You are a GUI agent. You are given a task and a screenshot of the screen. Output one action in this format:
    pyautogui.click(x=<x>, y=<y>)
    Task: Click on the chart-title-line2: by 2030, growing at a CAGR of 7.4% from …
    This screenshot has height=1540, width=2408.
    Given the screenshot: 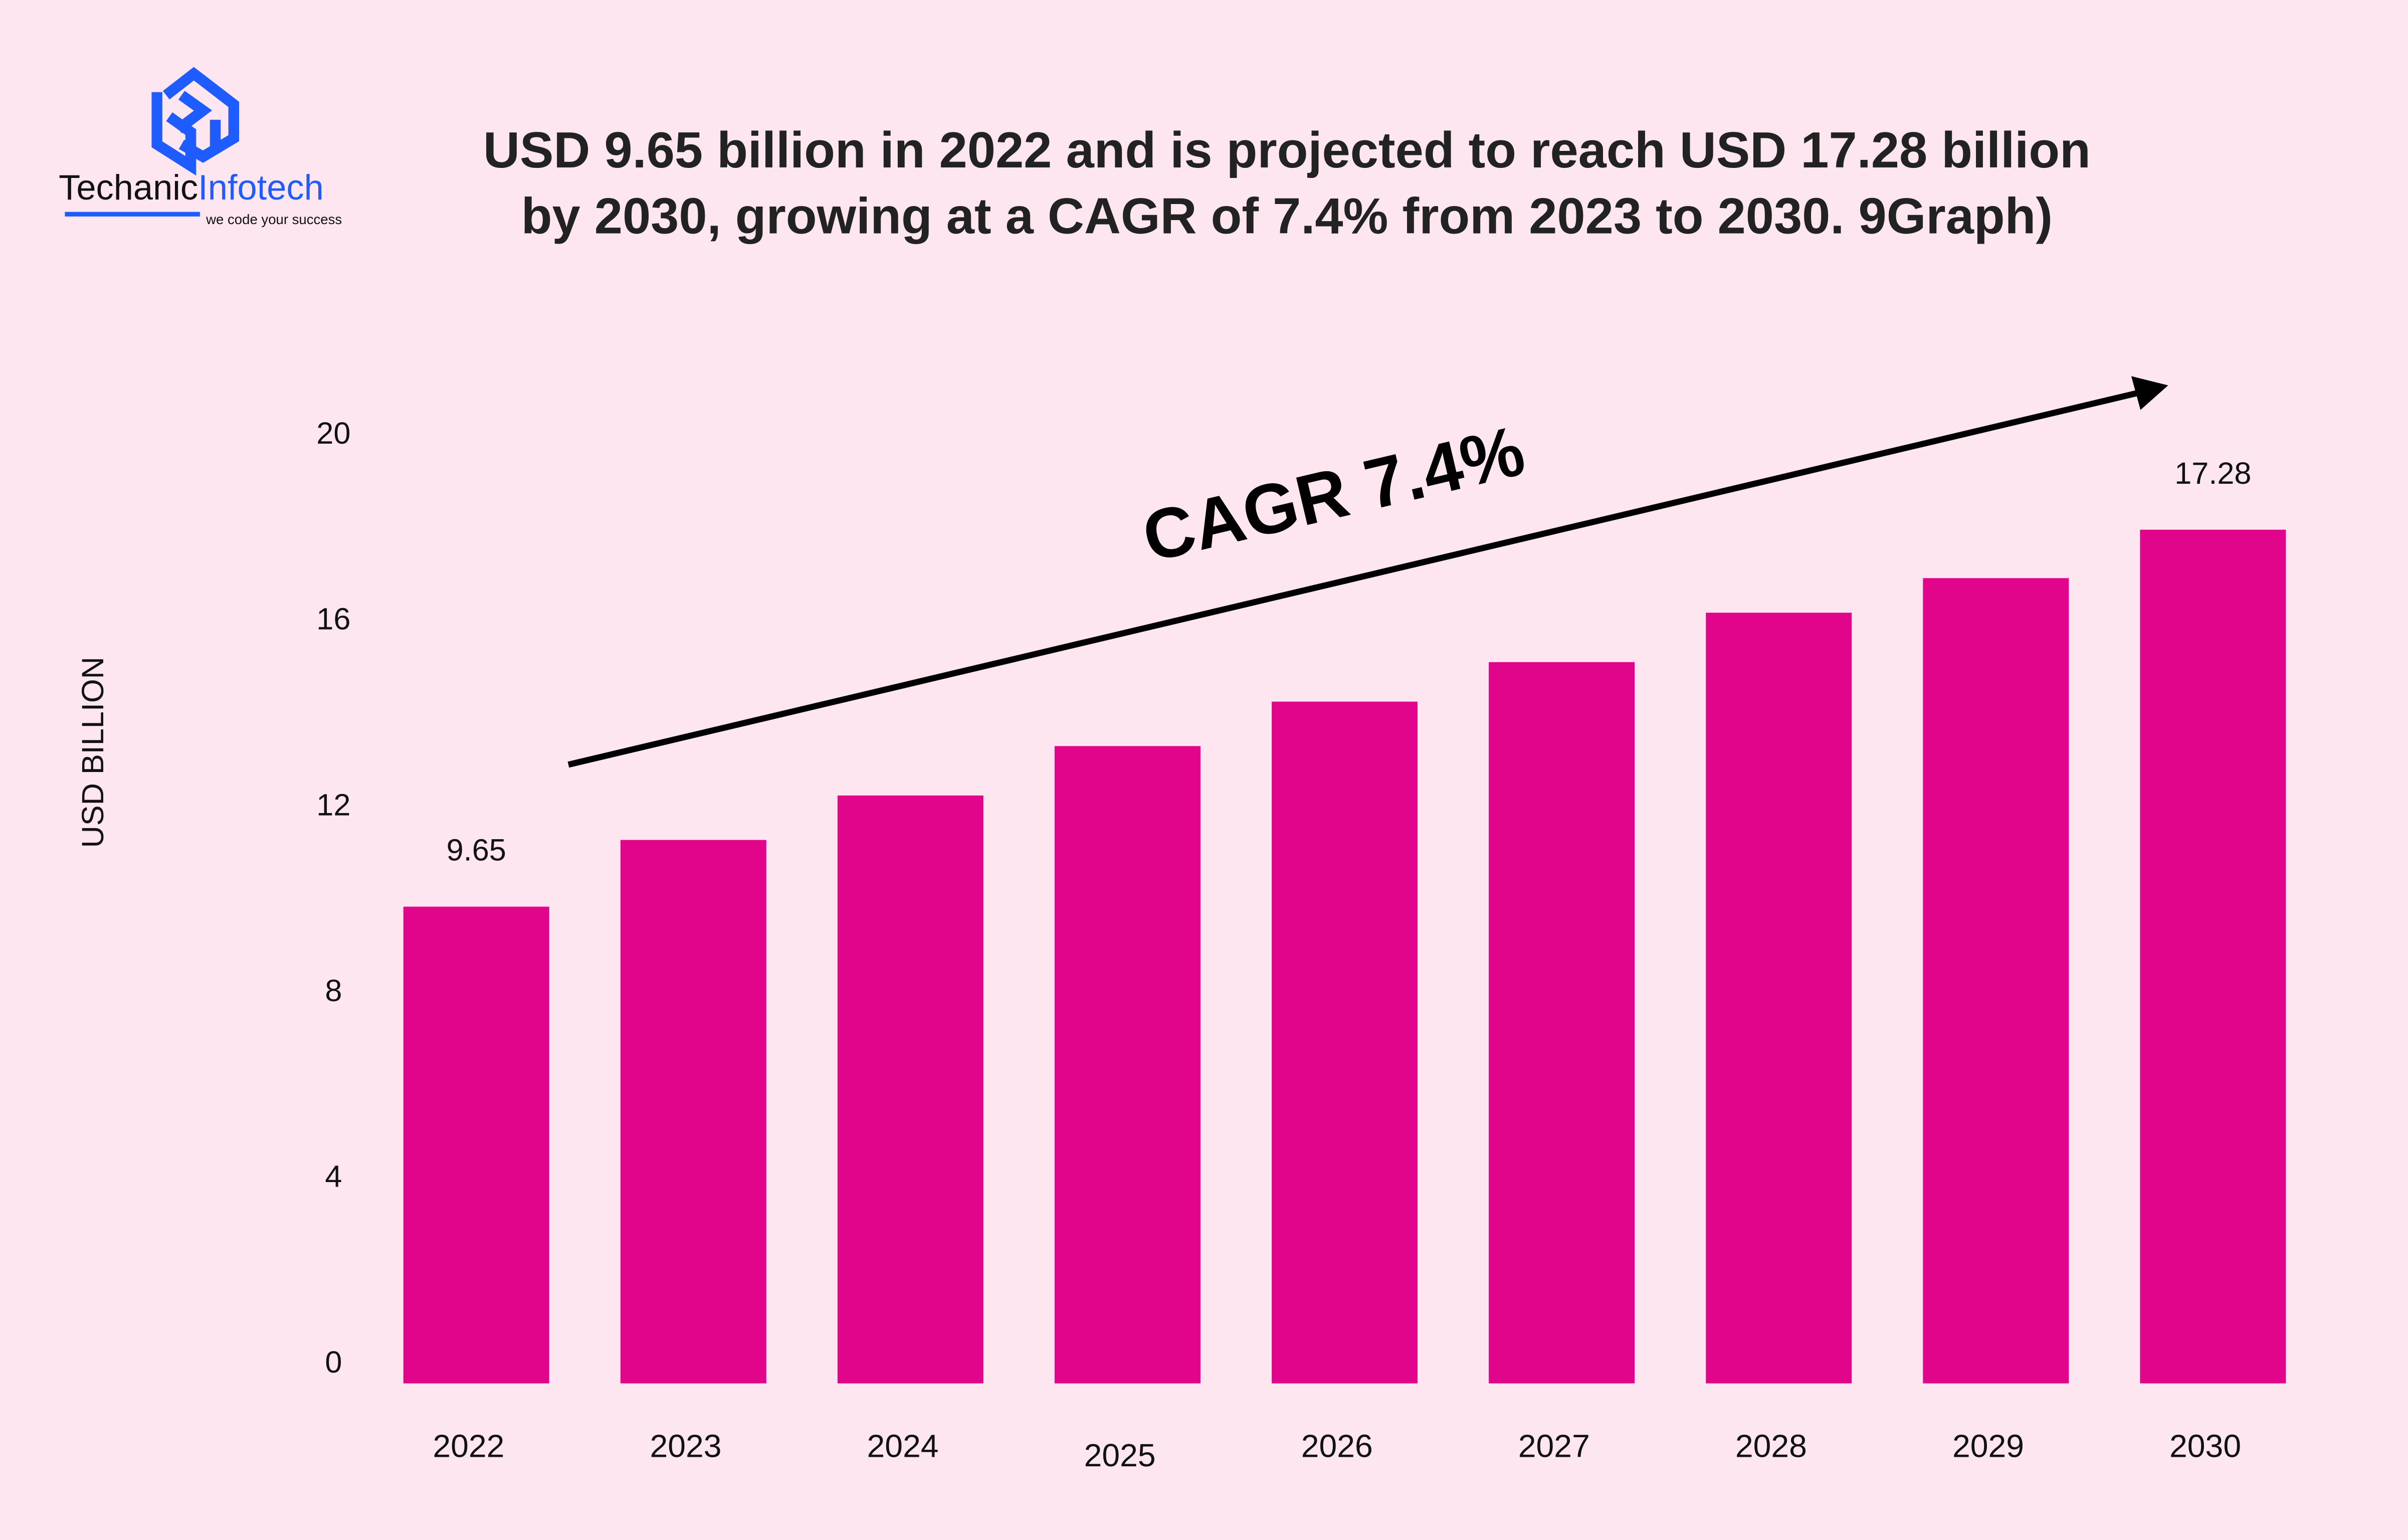 What is the action you would take?
    pyautogui.click(x=1287, y=217)
    